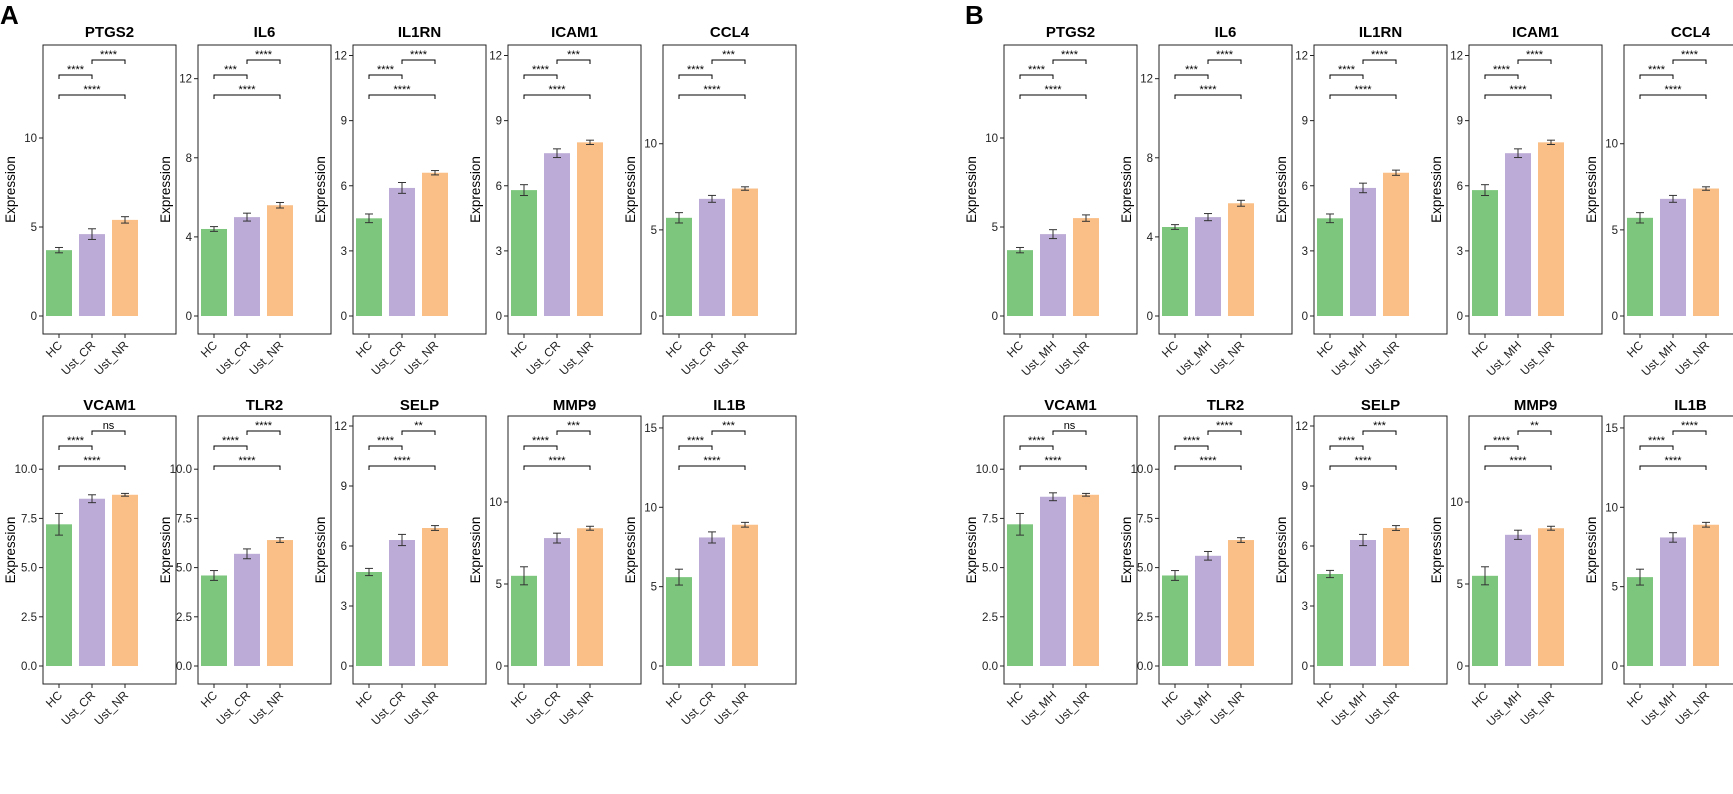  What do you see at coordinates (344, 122) in the screenshot?
I see `y-tick-label: 9` at bounding box center [344, 122].